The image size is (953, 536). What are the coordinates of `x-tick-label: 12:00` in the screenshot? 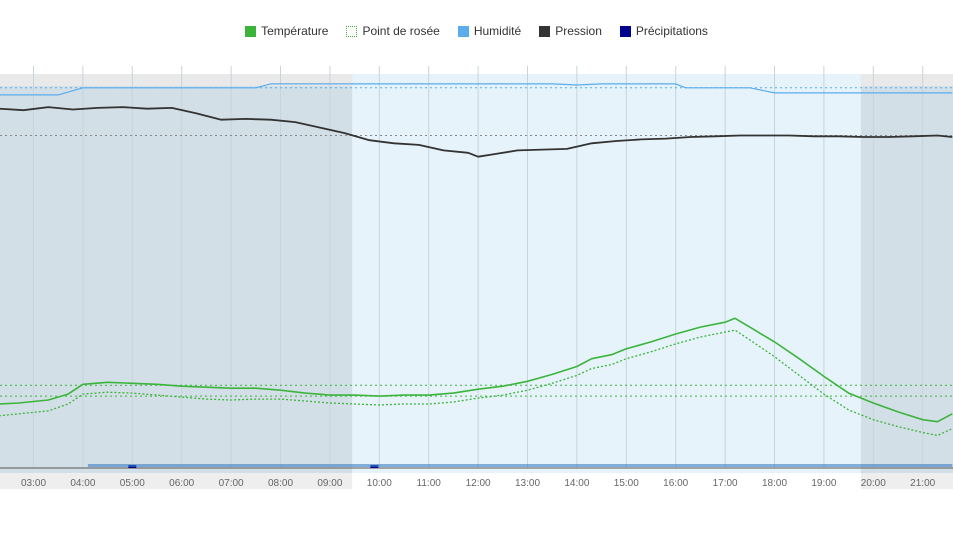 It's located at (478, 483).